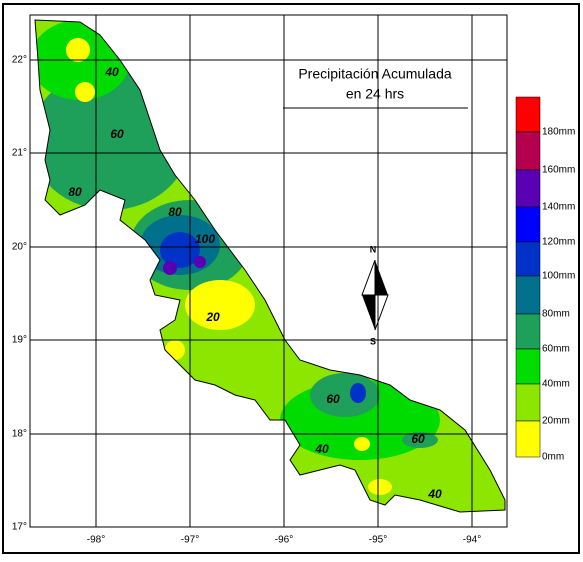 Image resolution: width=583 pixels, height=562 pixels. Describe the element at coordinates (472, 540) in the screenshot. I see `lon-label: -94°` at that location.